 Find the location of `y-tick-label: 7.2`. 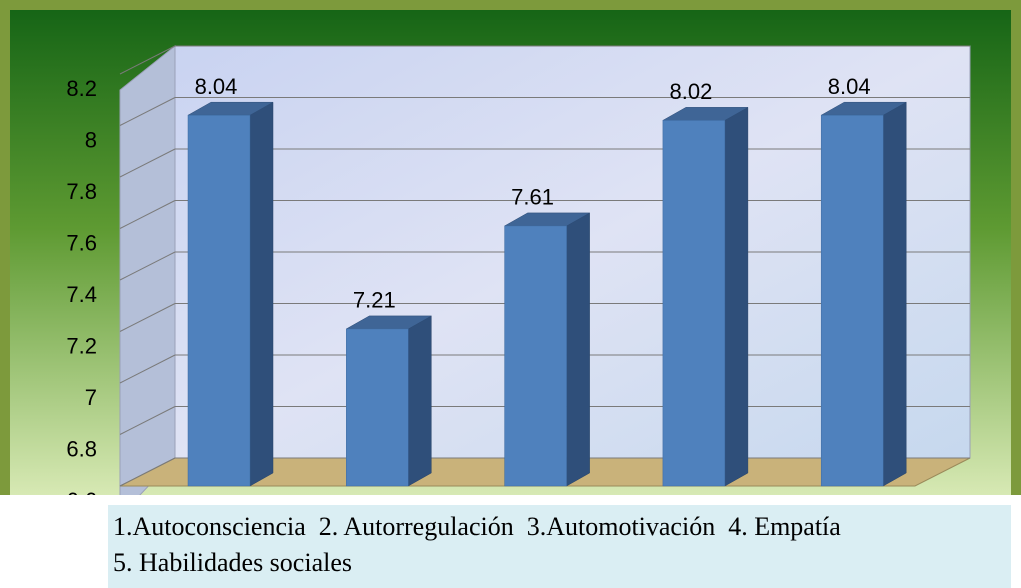

y-tick-label: 7.2 is located at coordinates (81, 345).